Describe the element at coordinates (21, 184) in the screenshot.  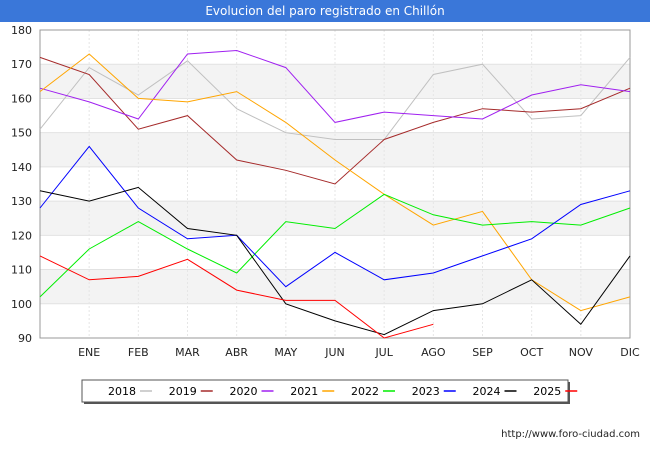
I see `y-axis-ticks: 90 100 110 120 130 140 150 160 170 180` at that location.